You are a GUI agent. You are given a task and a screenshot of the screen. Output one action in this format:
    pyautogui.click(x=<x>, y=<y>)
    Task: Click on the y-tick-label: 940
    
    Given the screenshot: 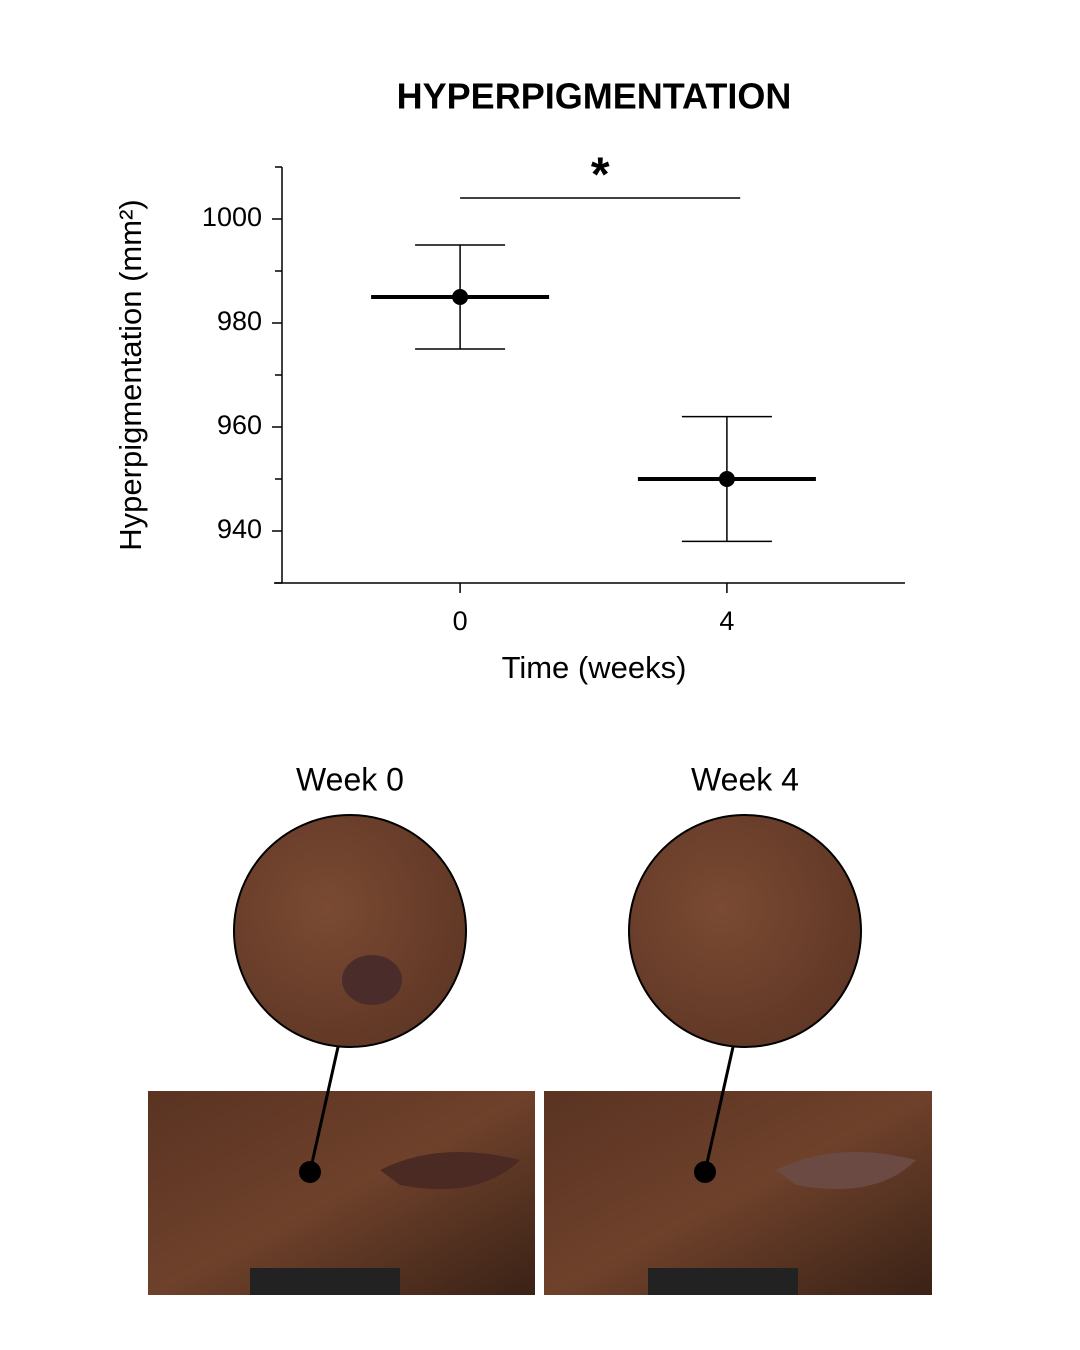 What is the action you would take?
    pyautogui.click(x=239, y=529)
    